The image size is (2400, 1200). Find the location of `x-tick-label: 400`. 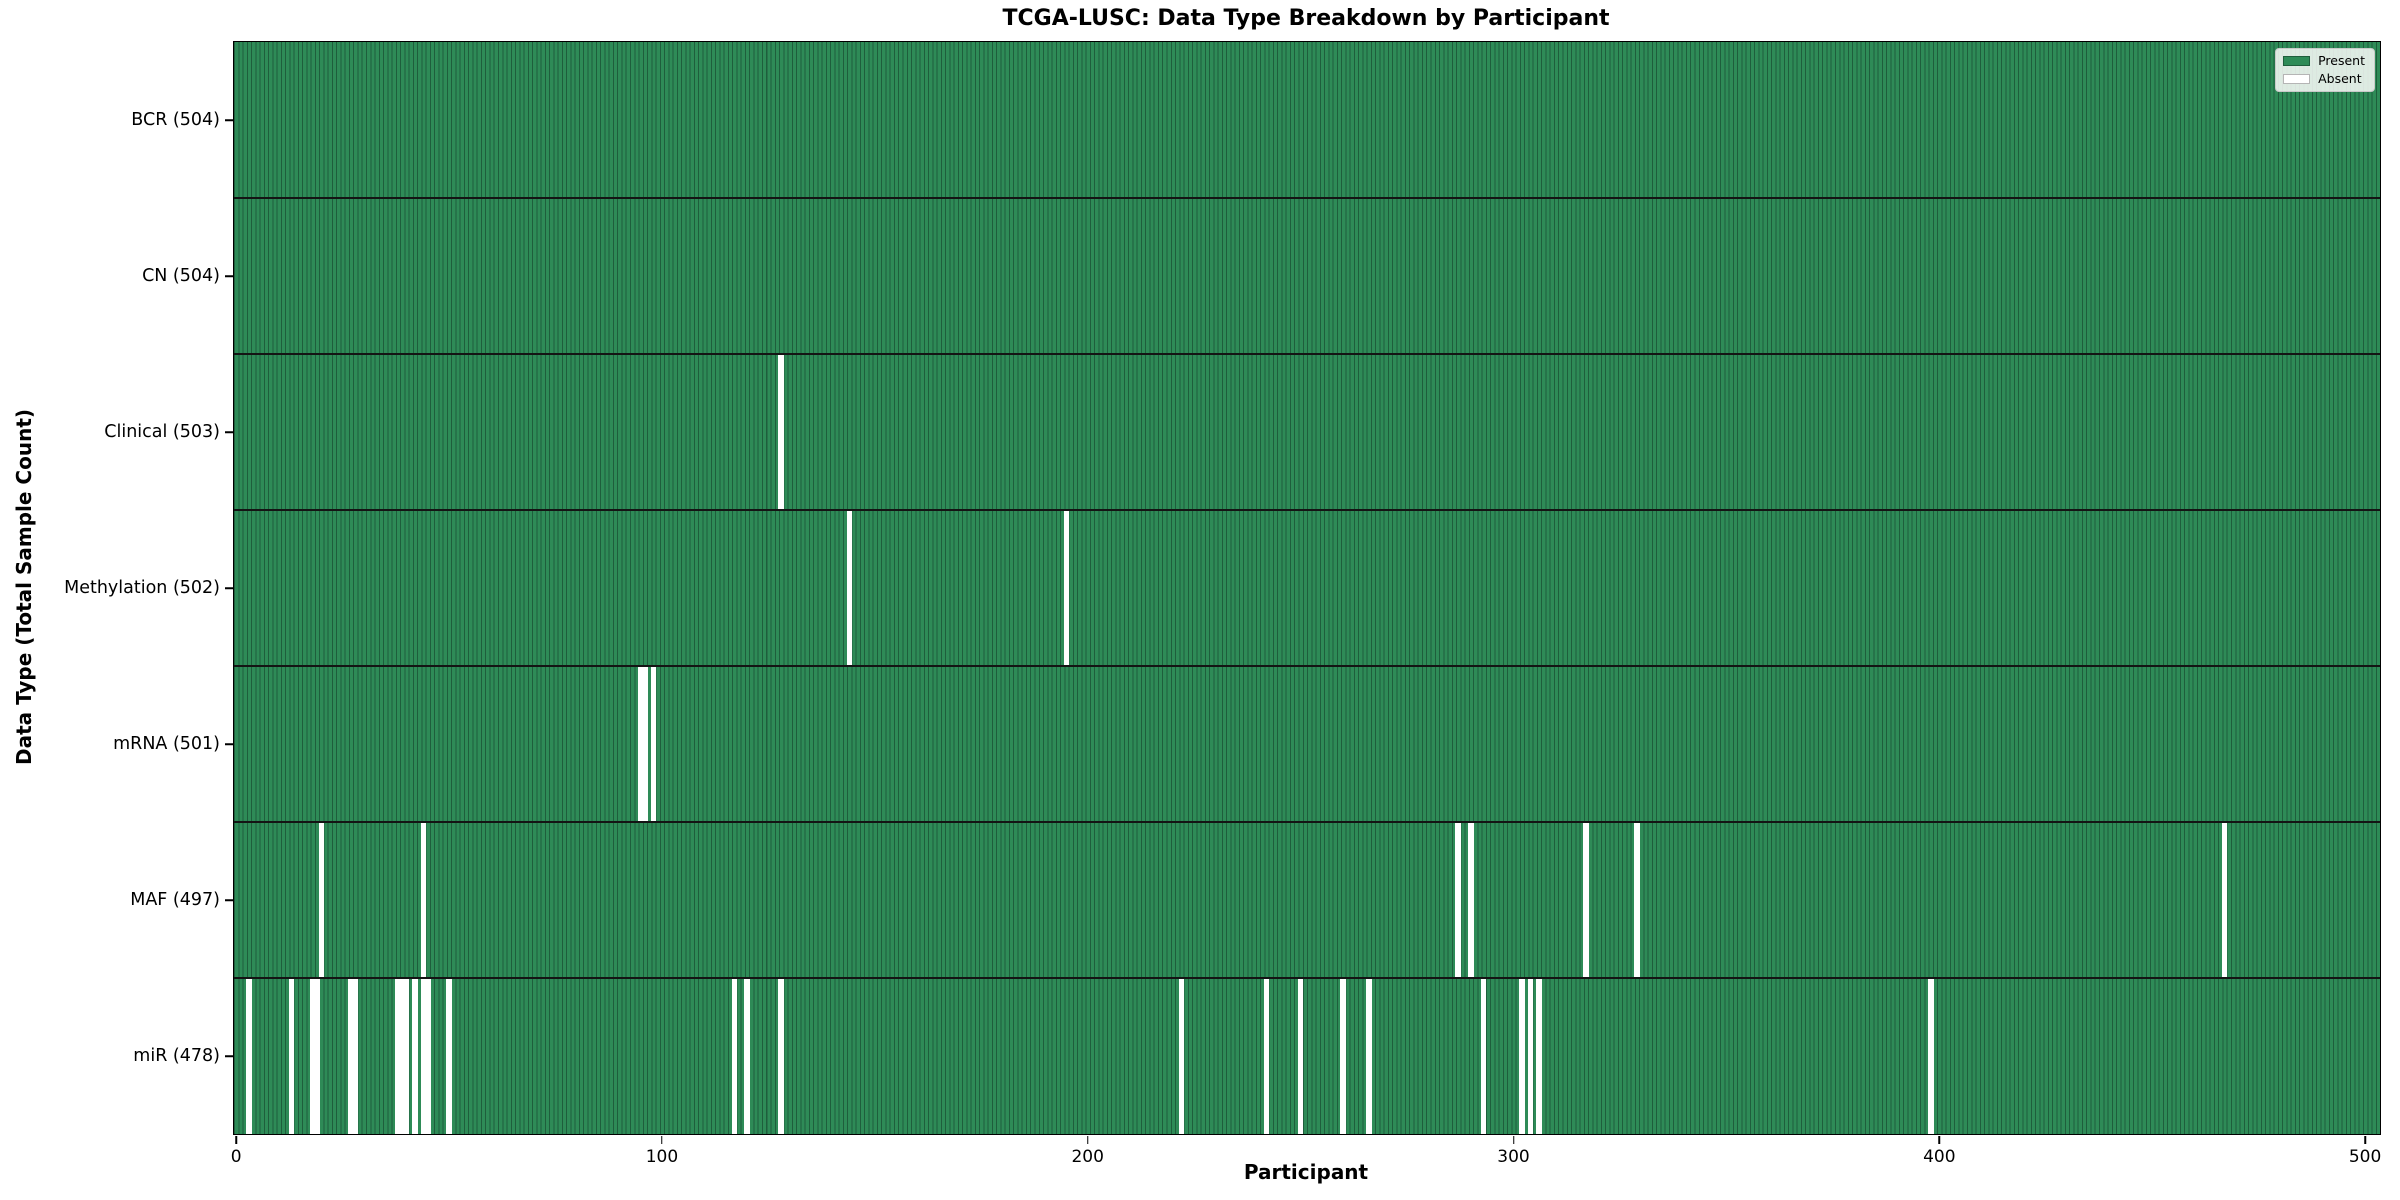

x-tick-label: 400 is located at coordinates (1939, 1157).